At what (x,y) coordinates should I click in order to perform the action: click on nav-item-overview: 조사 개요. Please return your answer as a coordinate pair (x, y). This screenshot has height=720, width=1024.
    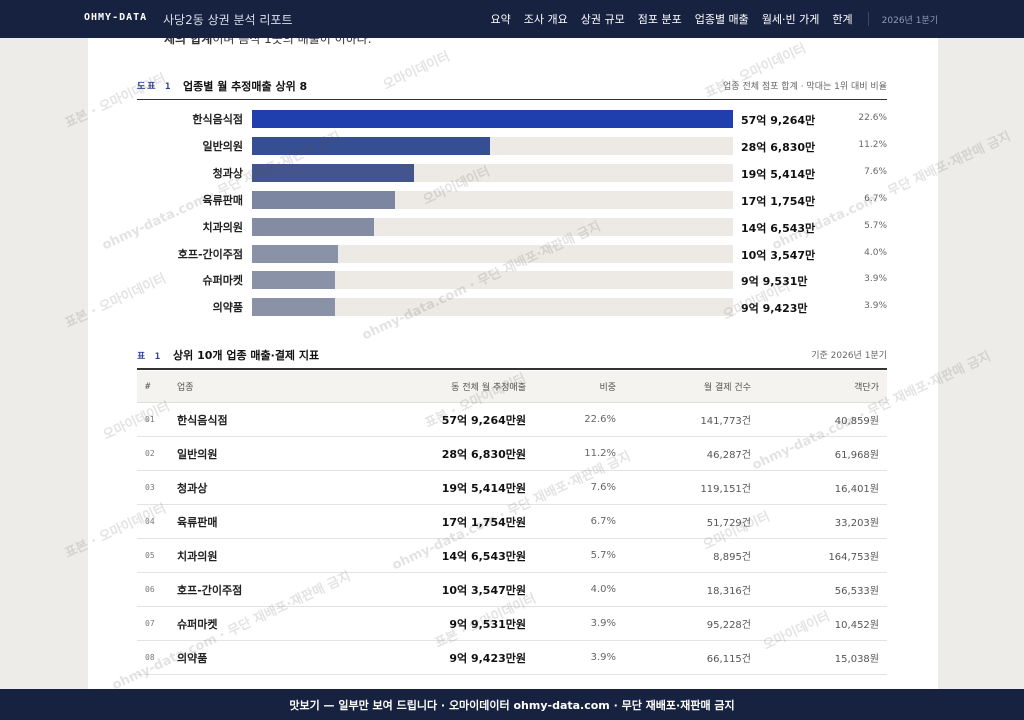
    Looking at the image, I should click on (545, 19).